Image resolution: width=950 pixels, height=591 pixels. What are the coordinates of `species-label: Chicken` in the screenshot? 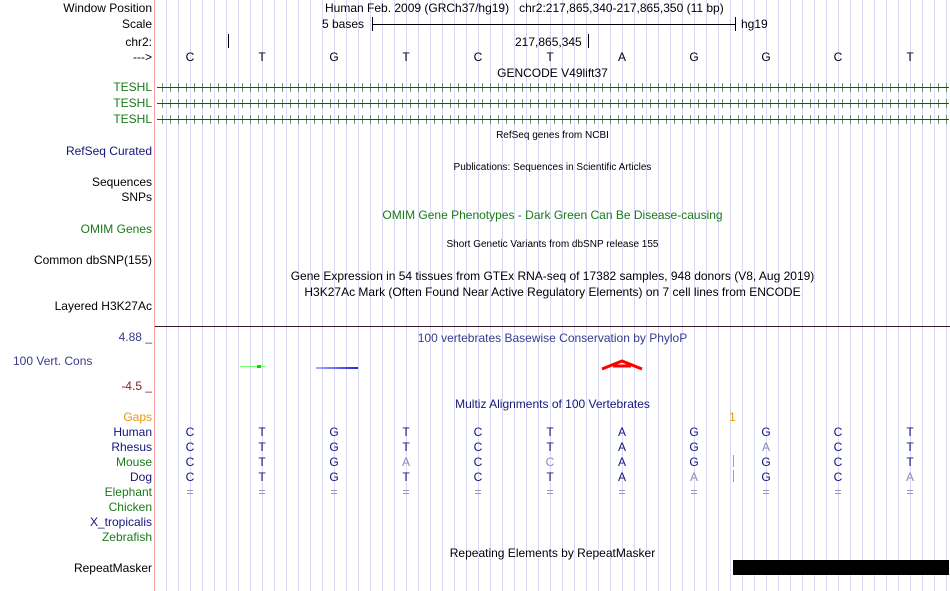 It's located at (130, 507).